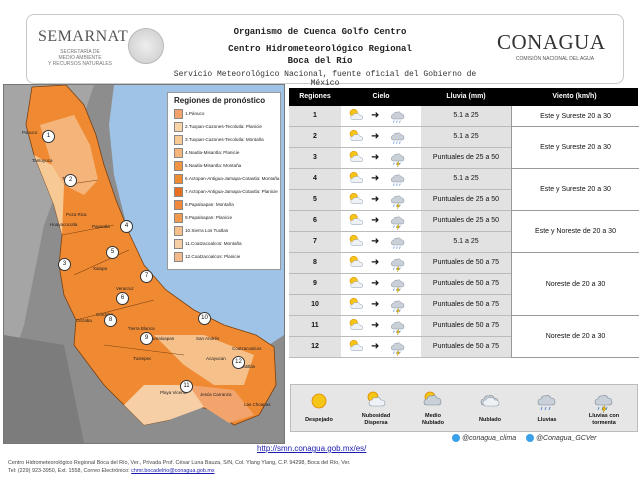  What do you see at coordinates (319, 403) in the screenshot?
I see `sun-icon` at bounding box center [319, 403].